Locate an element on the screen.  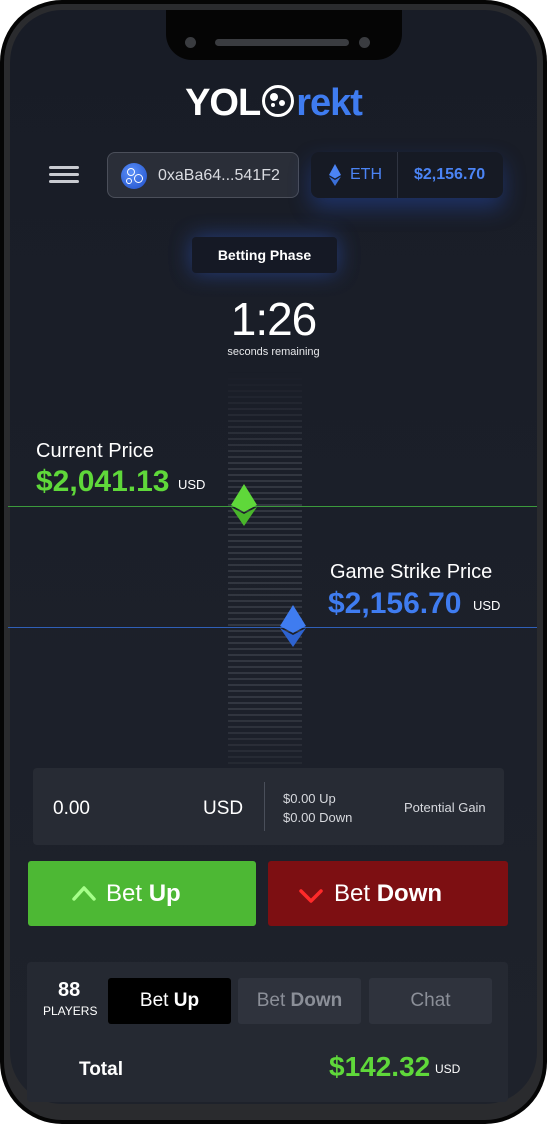
potential-gain-label: Potential Gain is located at coordinates (445, 807).